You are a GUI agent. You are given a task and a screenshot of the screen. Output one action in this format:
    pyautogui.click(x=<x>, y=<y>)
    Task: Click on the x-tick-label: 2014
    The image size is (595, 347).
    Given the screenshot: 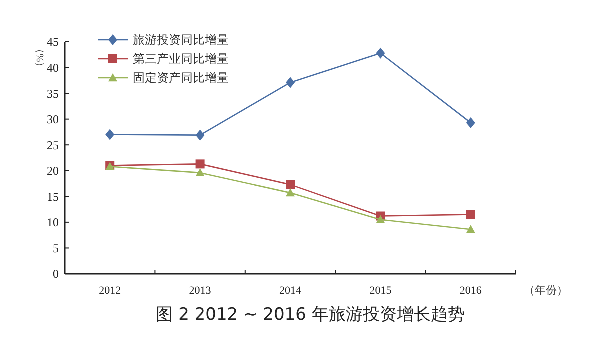 What is the action you would take?
    pyautogui.click(x=291, y=291)
    